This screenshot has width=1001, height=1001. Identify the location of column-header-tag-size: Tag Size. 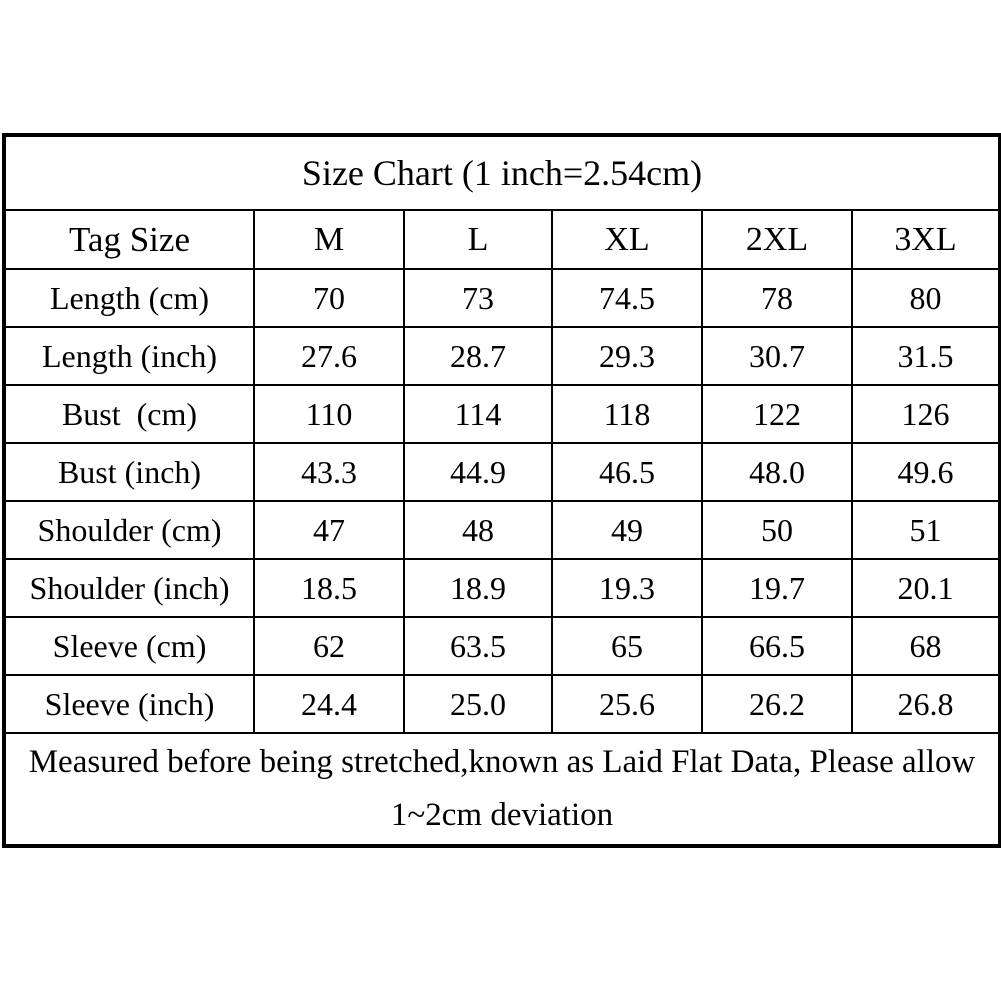
(129, 239).